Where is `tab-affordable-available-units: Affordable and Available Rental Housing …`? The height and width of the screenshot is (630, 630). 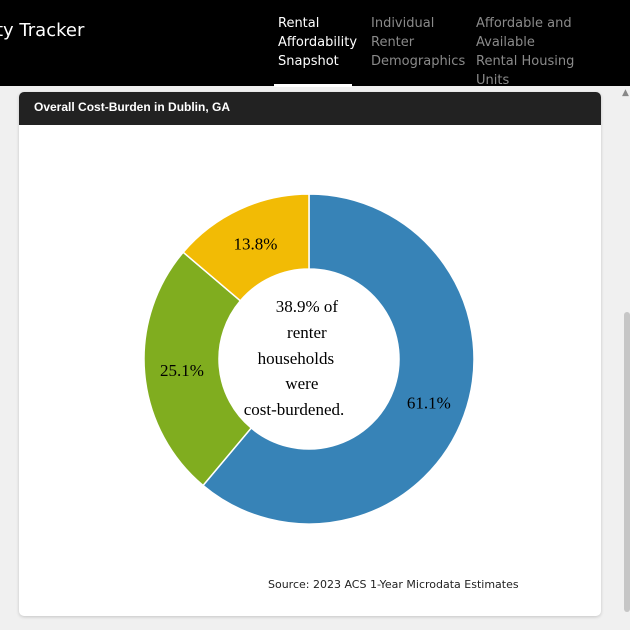 tab-affordable-available-units: Affordable and Available Rental Housing … is located at coordinates (553, 52).